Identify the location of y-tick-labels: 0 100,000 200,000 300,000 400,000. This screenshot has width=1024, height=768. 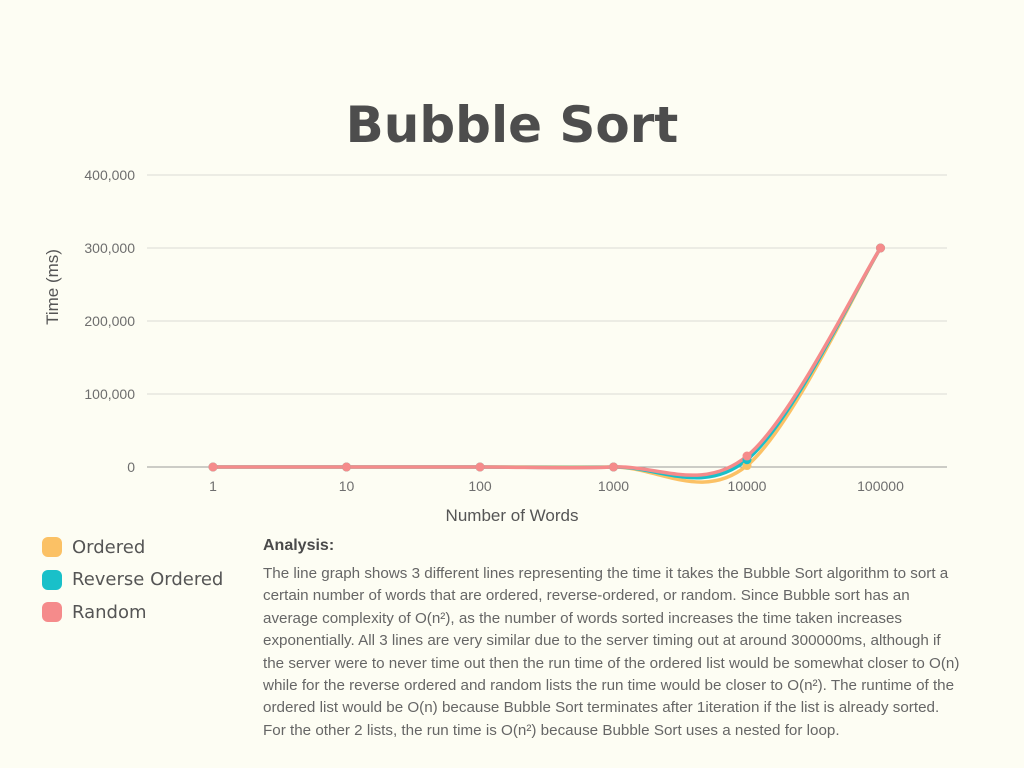
(109, 321).